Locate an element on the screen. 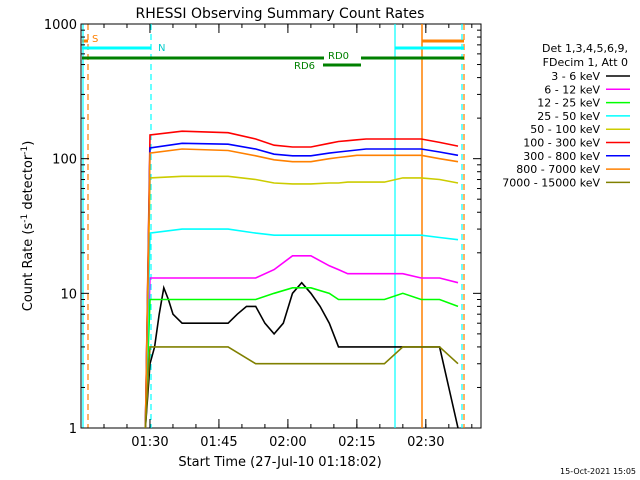 This screenshot has width=640, height=480. legend-header-2: FDecim 1, Att 0 is located at coordinates (585, 62).